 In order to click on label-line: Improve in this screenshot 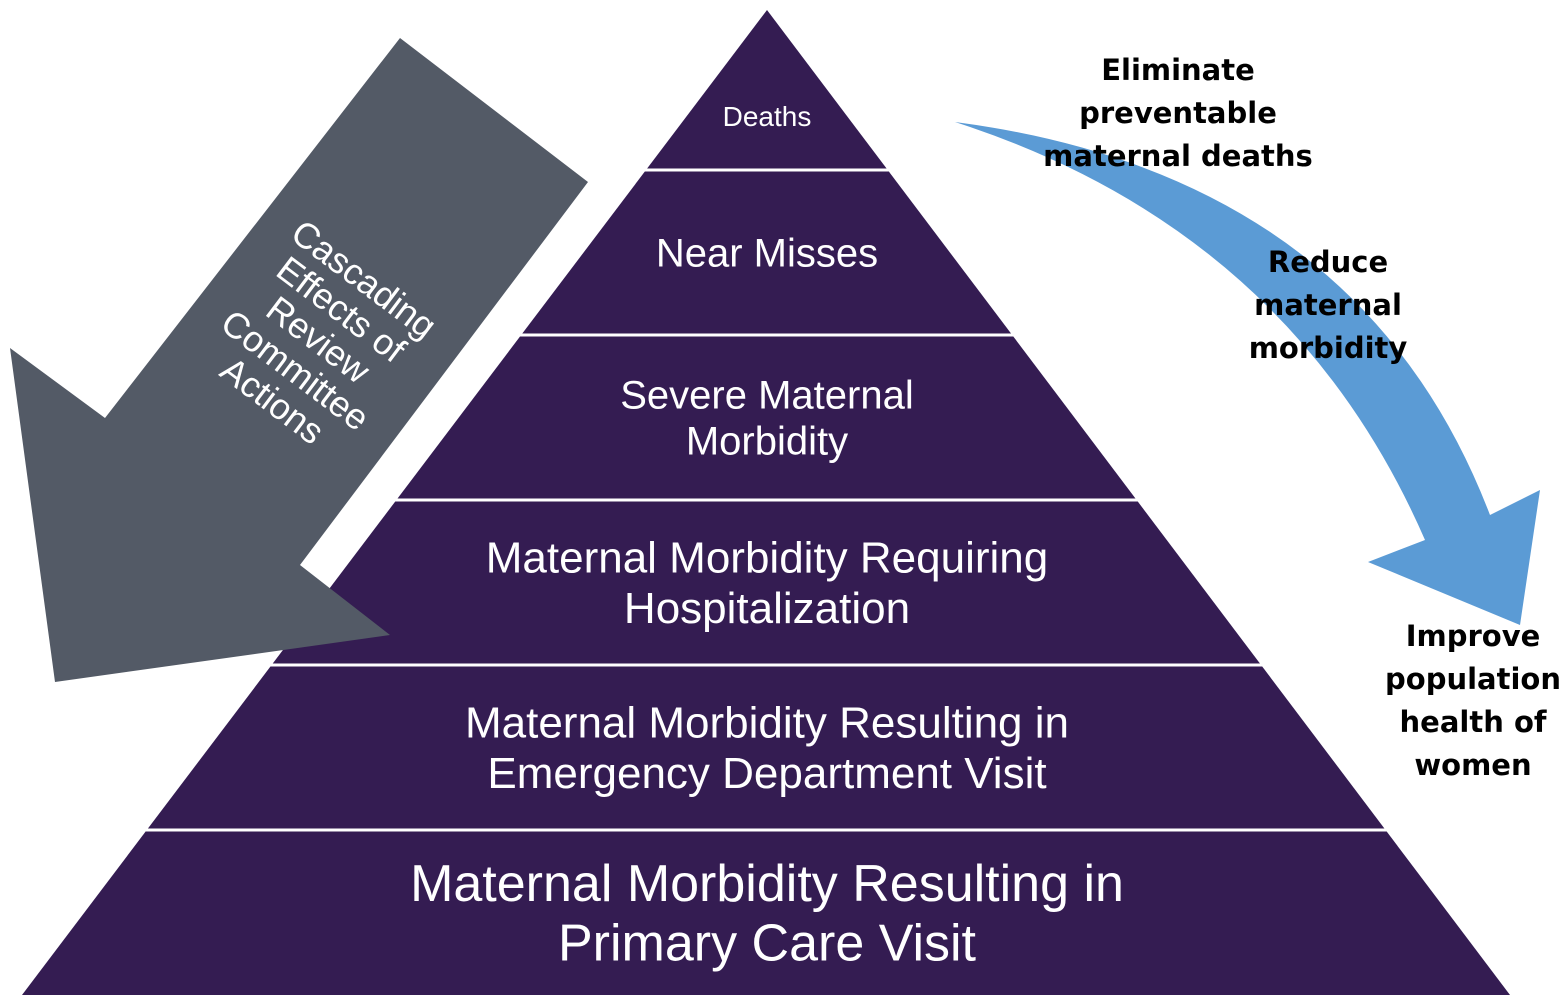, I will do `click(1473, 636)`.